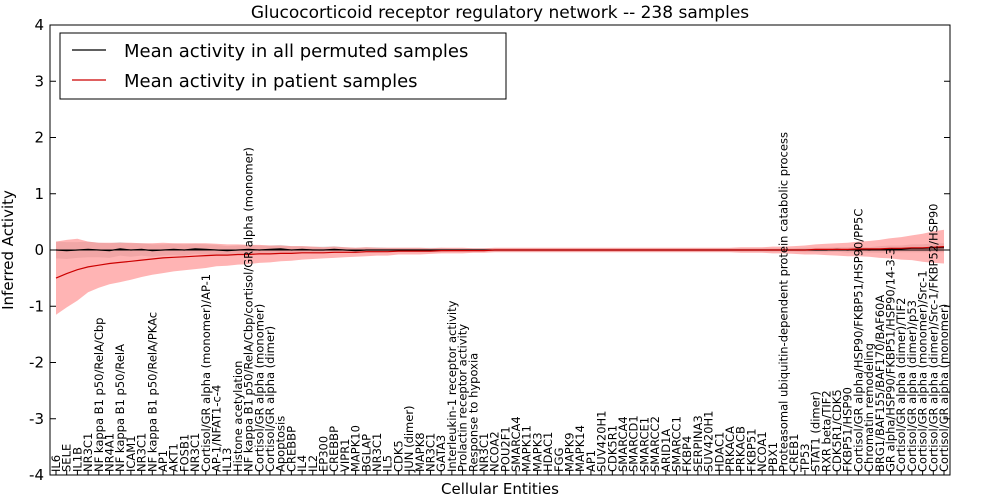 This screenshot has width=1000, height=500. I want to click on y-tick-label: 0, so click(39, 250).